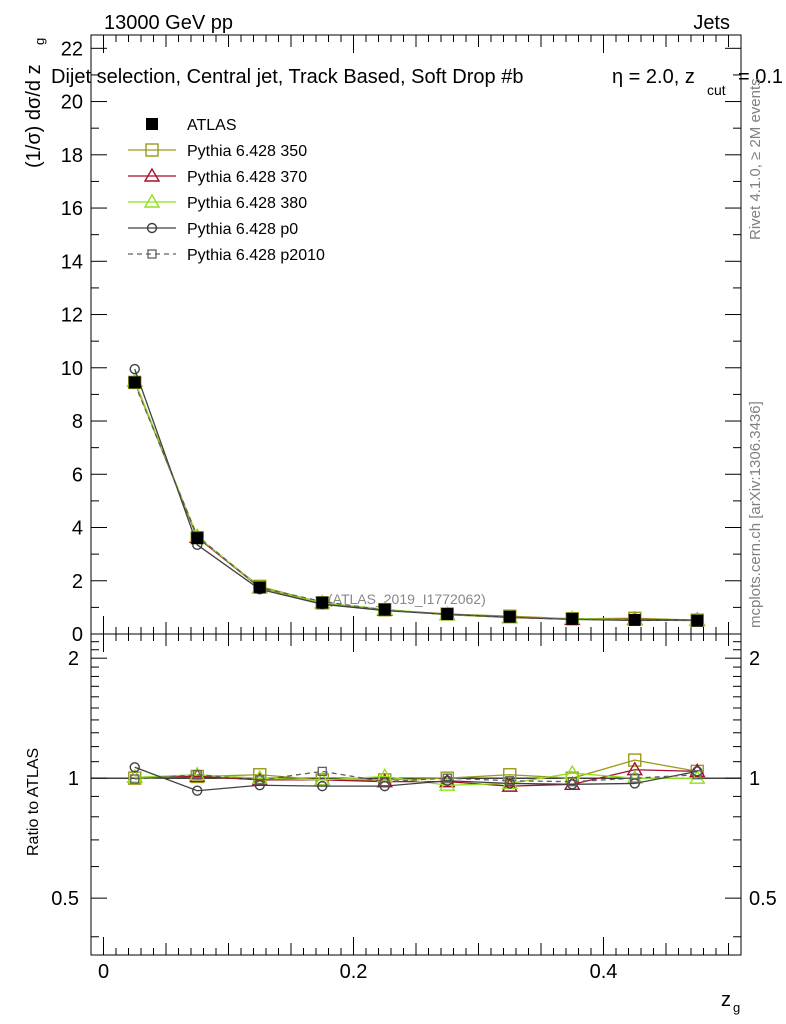 The width and height of the screenshot is (786, 1024). I want to click on x-tick-labels: 0 0.2 0.4, so click(357, 972).